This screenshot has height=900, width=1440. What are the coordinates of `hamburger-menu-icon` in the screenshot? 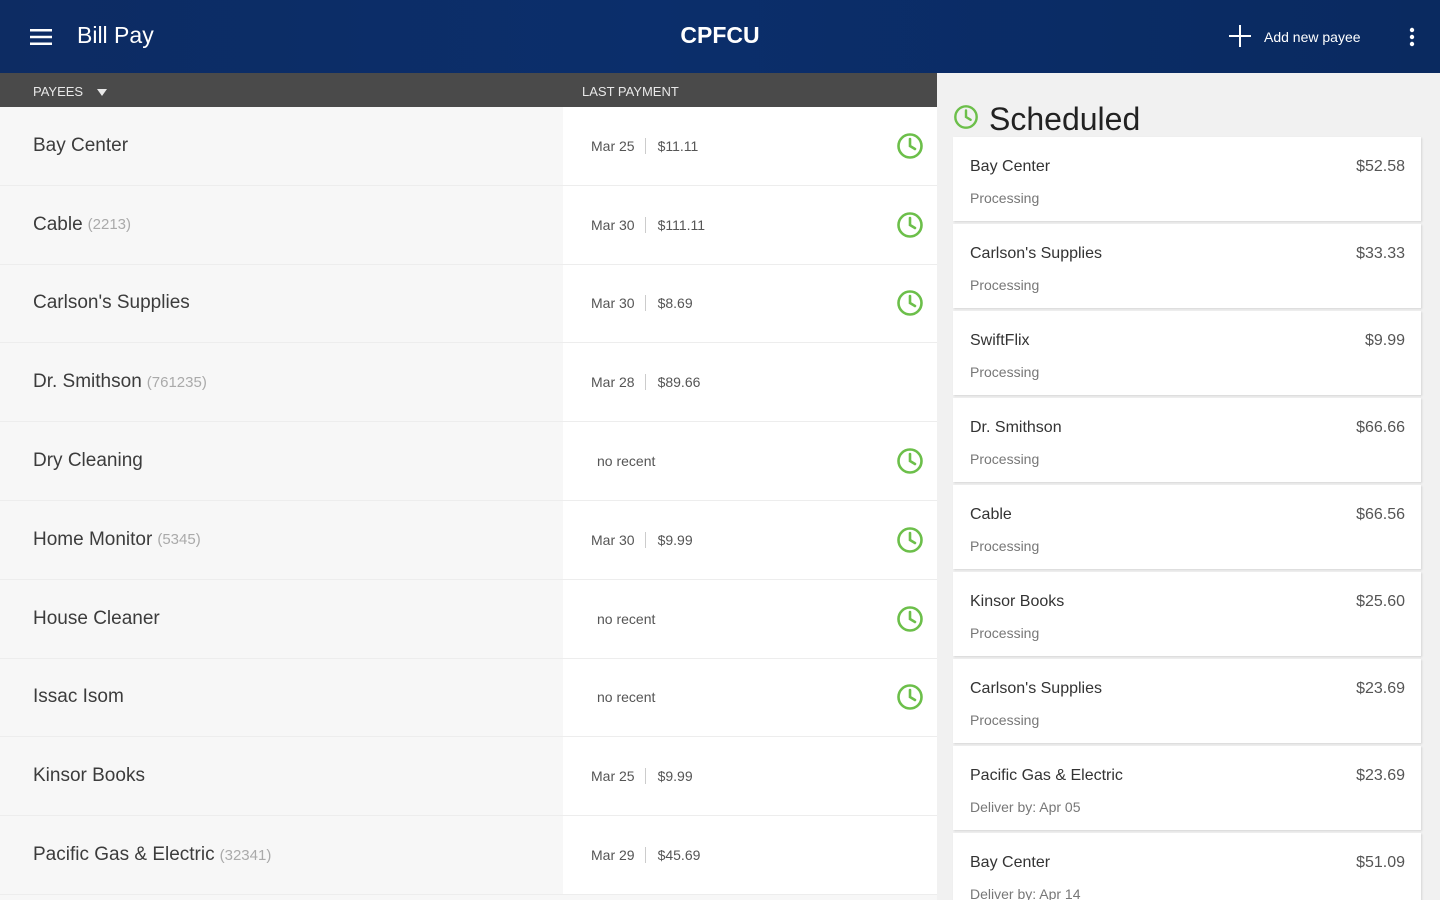 It's located at (41, 37).